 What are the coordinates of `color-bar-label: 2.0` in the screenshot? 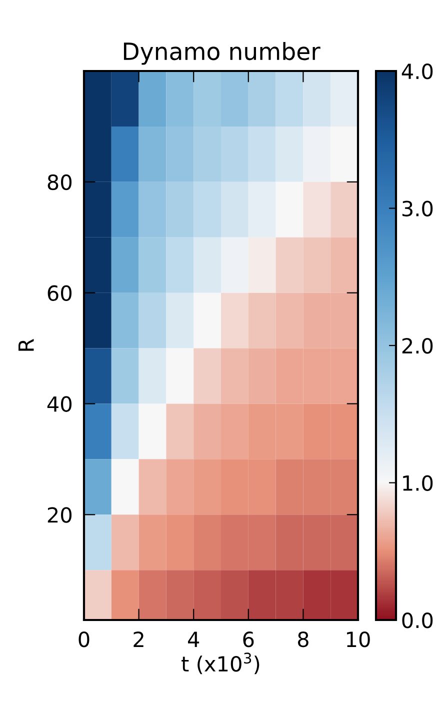 It's located at (417, 346).